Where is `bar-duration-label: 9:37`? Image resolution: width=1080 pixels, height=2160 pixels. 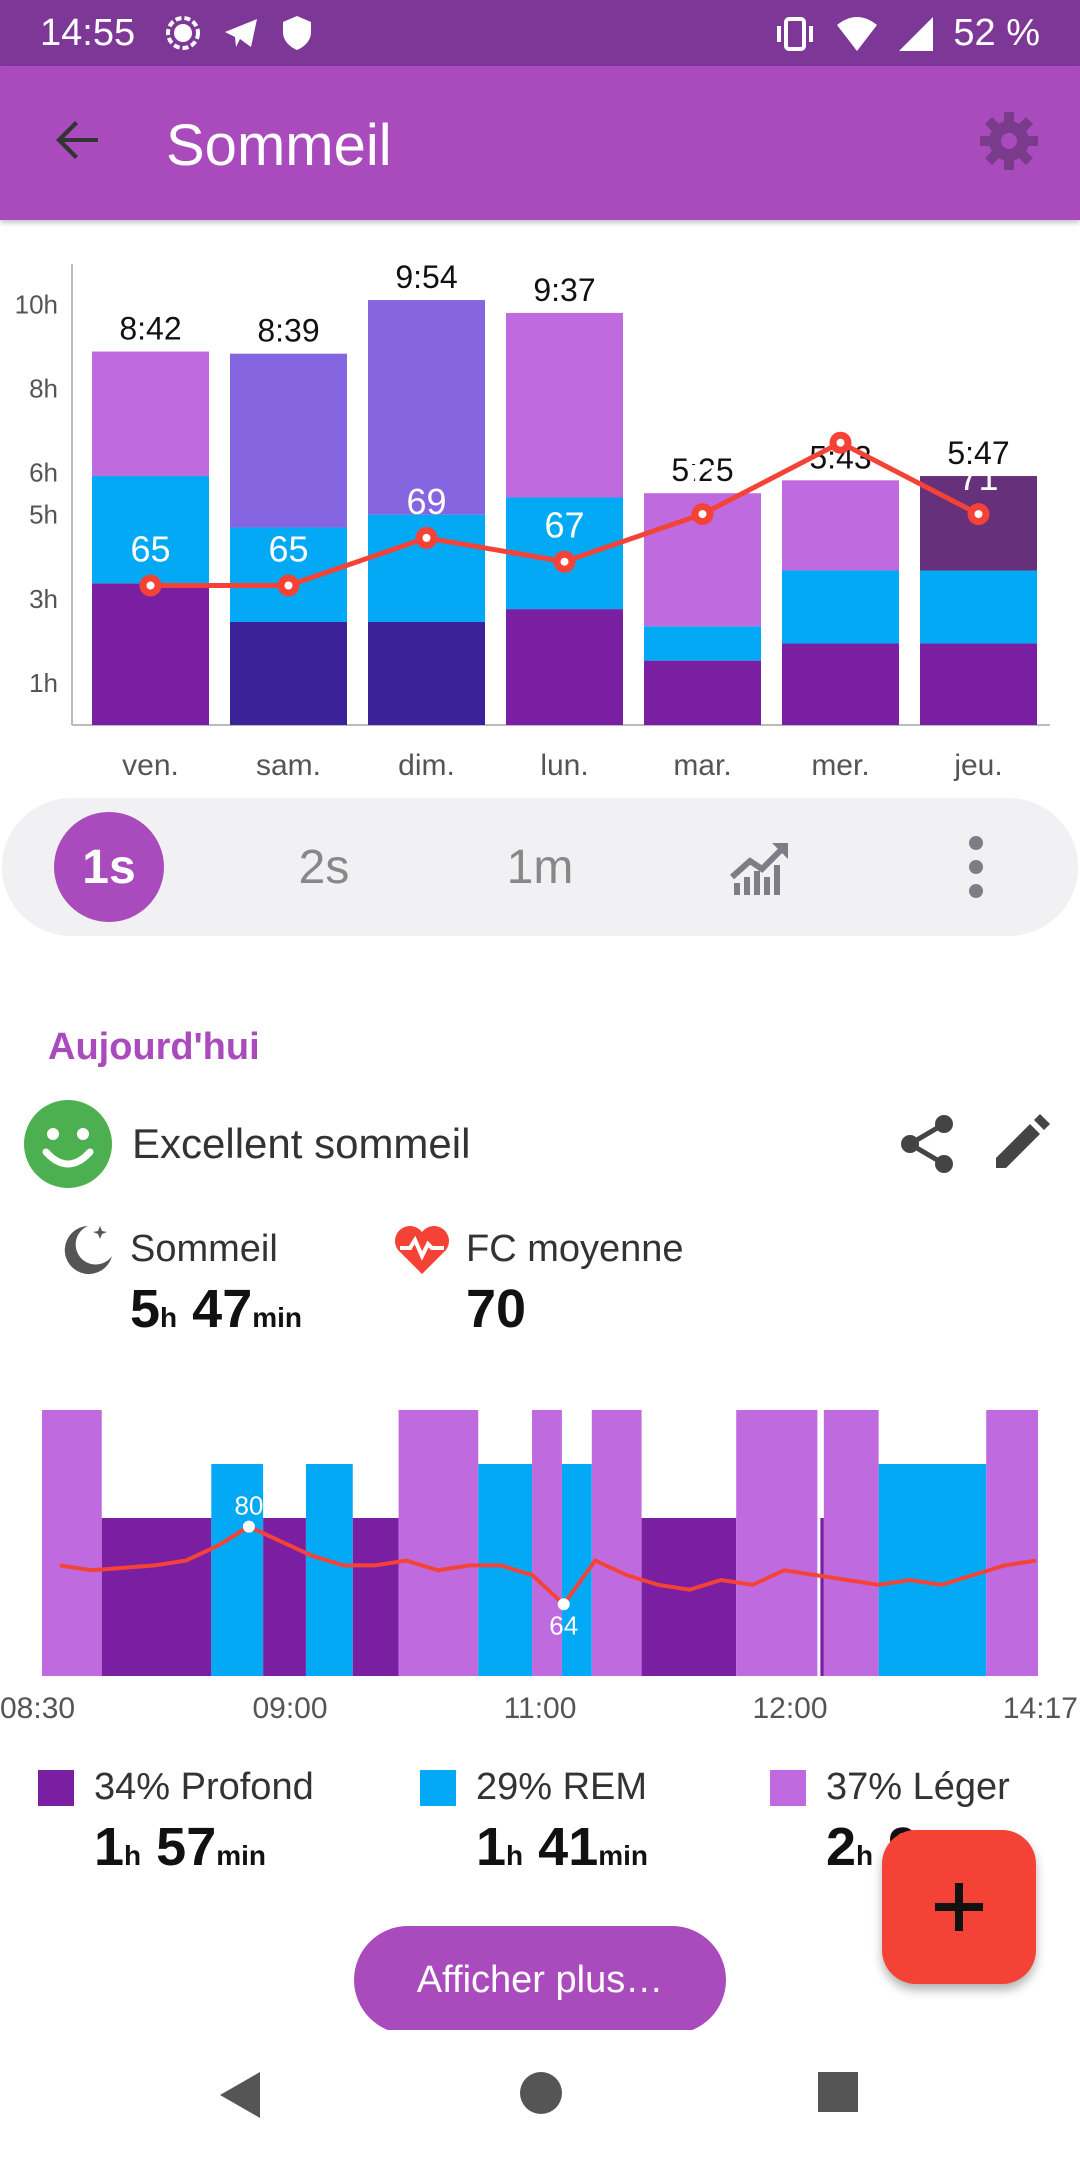 bar-duration-label: 9:37 is located at coordinates (564, 290).